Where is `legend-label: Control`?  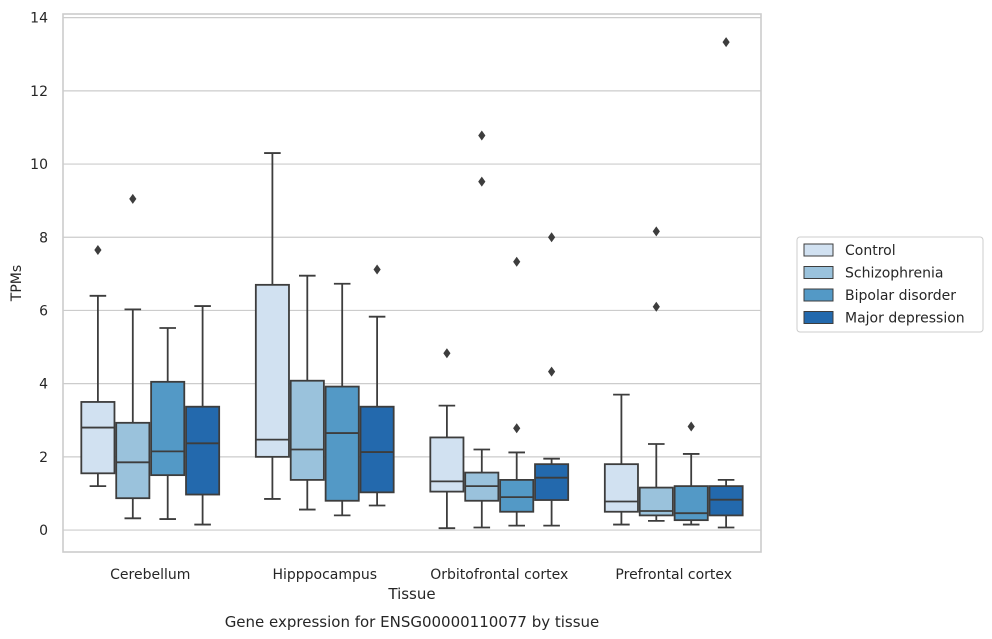
legend-label: Control is located at coordinates (870, 251).